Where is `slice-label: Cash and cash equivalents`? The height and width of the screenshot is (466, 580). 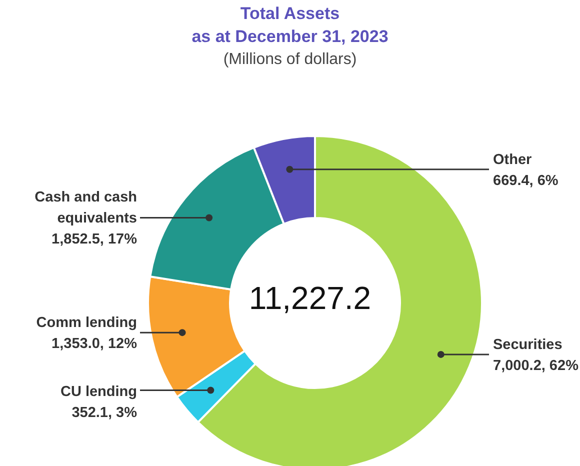
slice-label: Cash and cash equivalents is located at coordinates (85, 208).